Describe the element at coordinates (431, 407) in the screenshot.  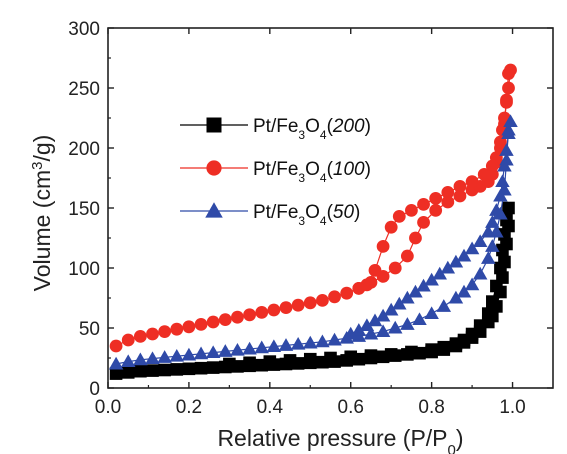
I see `x-tick-label: 0.8` at that location.